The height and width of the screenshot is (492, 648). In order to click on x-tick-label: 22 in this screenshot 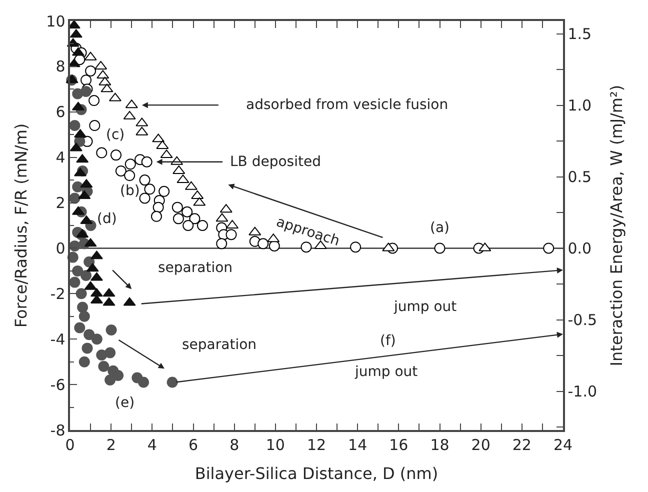, I will do `click(522, 445)`.